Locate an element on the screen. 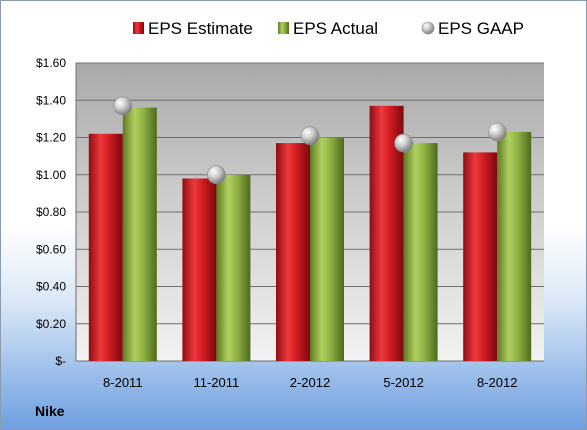 The height and width of the screenshot is (430, 587). legend-item: EPS GAAP is located at coordinates (472, 28).